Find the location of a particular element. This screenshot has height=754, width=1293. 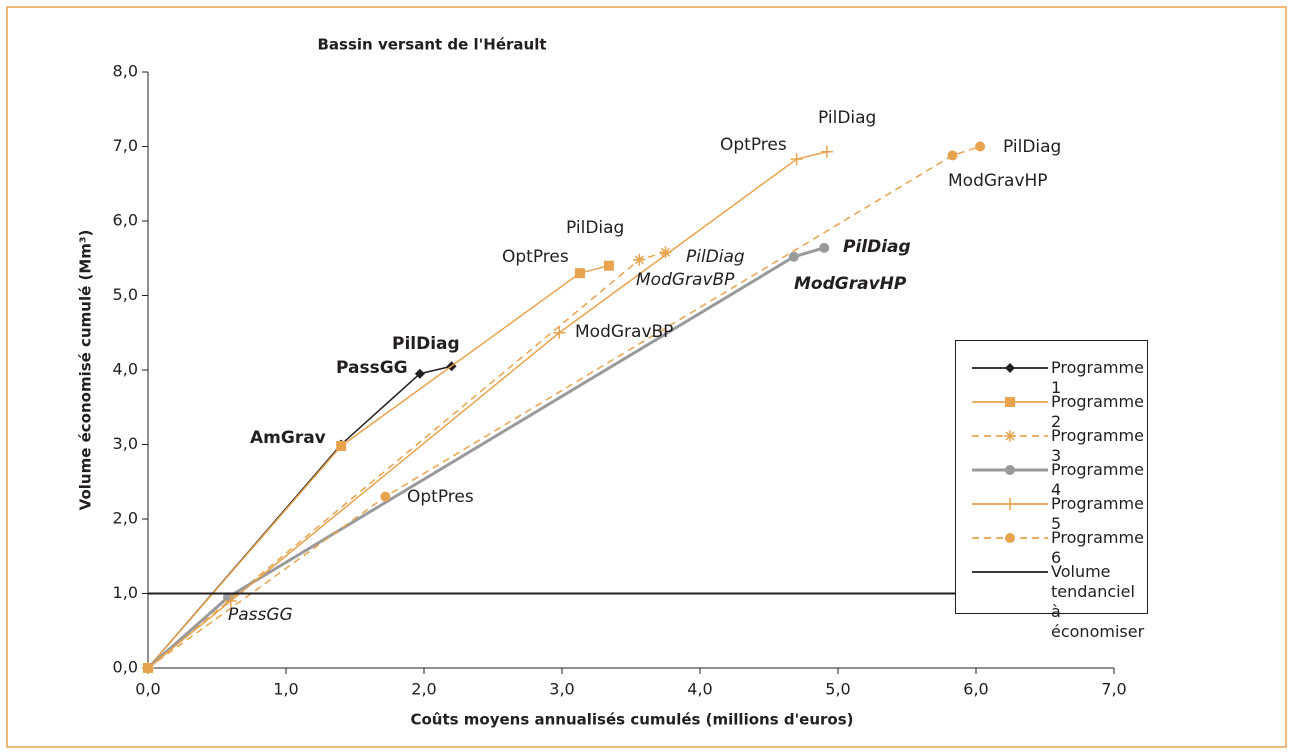

x-tick-label: 3,0 is located at coordinates (561, 689).